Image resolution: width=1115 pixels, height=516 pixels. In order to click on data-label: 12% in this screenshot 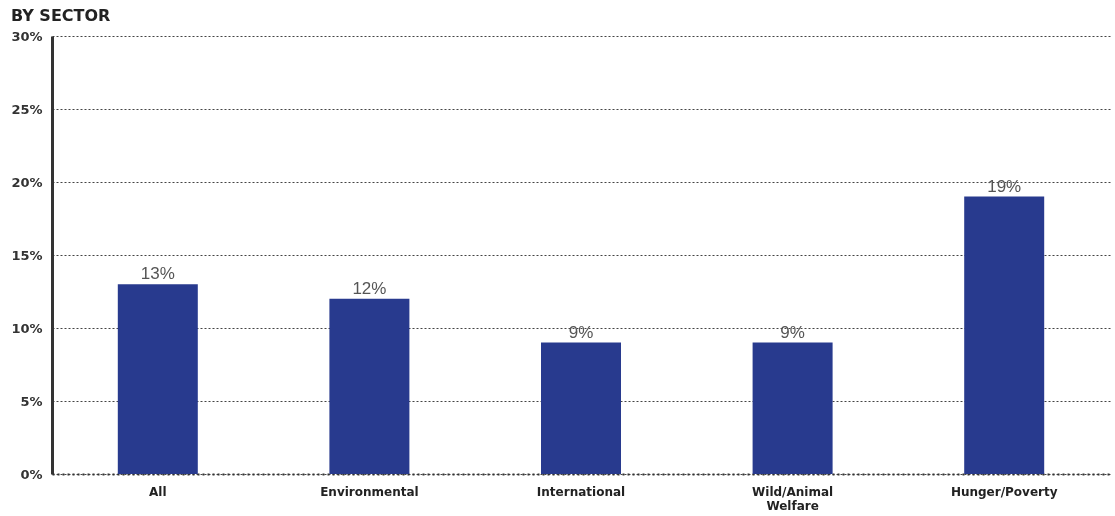, I will do `click(369, 288)`.